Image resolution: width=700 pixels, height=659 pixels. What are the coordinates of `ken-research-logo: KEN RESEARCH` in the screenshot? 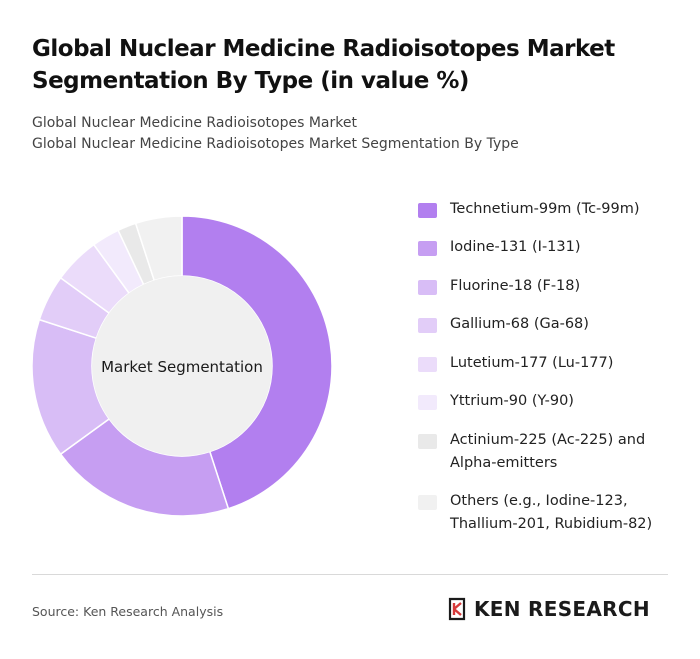 It's located at (548, 609).